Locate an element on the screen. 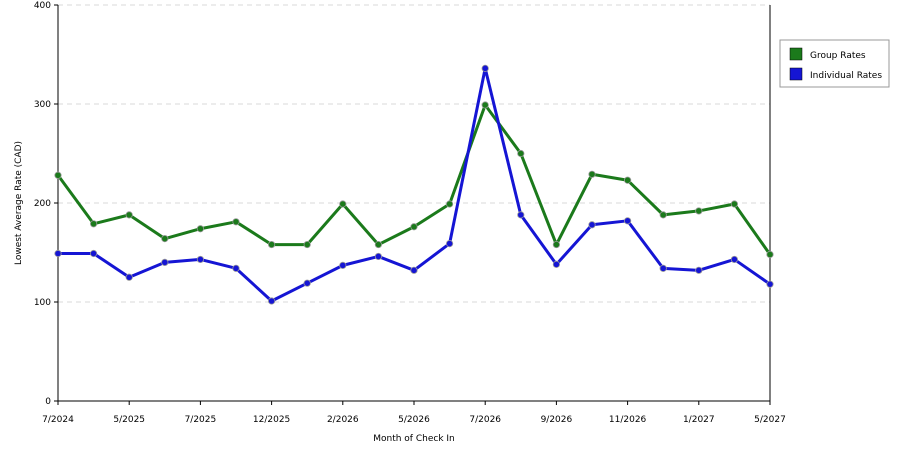 The height and width of the screenshot is (450, 900). x-tick-label: 7/2025 is located at coordinates (201, 420).